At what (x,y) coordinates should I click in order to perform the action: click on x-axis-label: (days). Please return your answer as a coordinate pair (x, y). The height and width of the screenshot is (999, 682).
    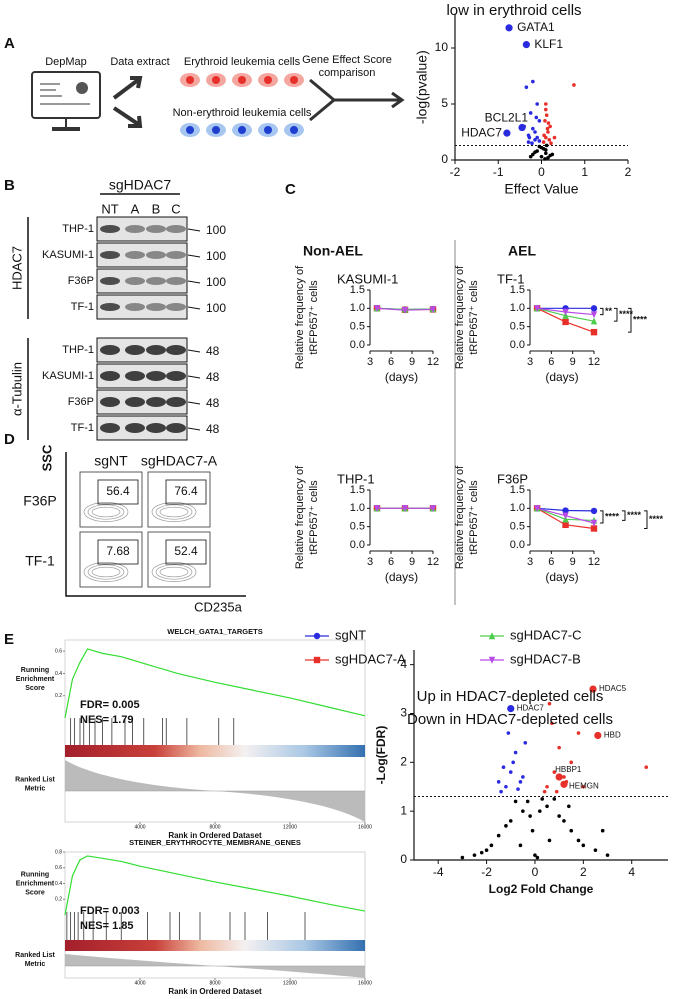
    Looking at the image, I should click on (401, 577).